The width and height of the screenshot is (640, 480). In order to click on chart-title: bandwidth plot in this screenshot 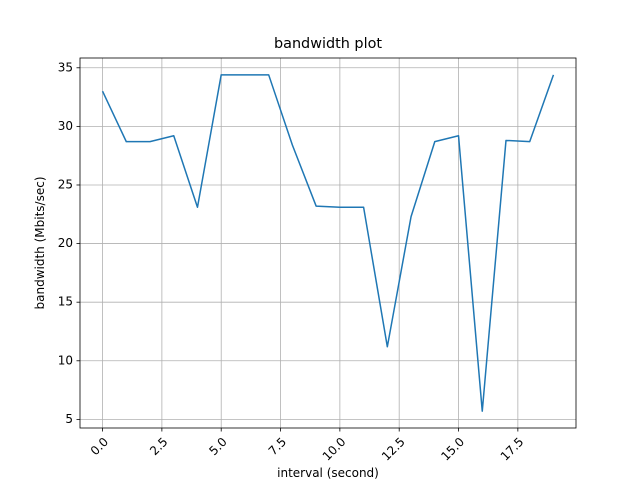, I will do `click(328, 44)`.